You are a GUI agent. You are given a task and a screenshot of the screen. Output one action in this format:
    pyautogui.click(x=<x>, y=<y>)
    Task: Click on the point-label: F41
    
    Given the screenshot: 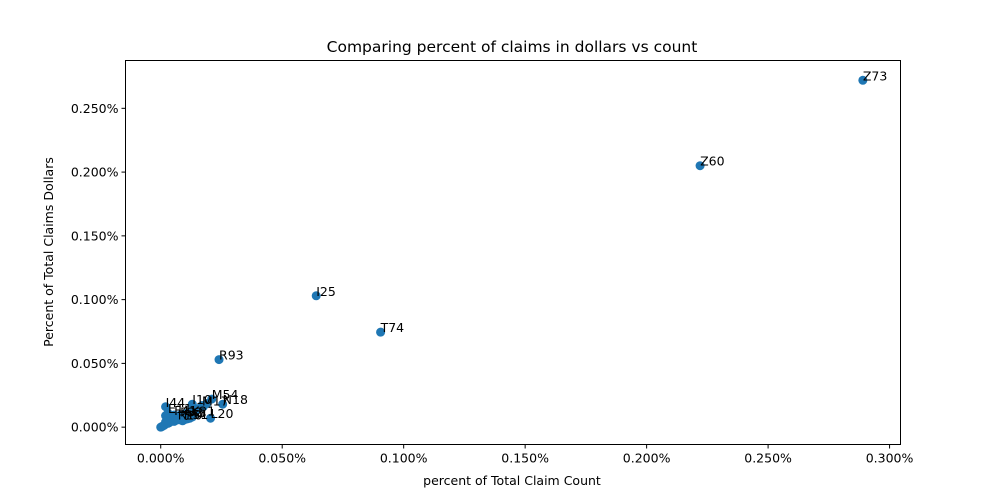 What is the action you would take?
    pyautogui.click(x=185, y=410)
    